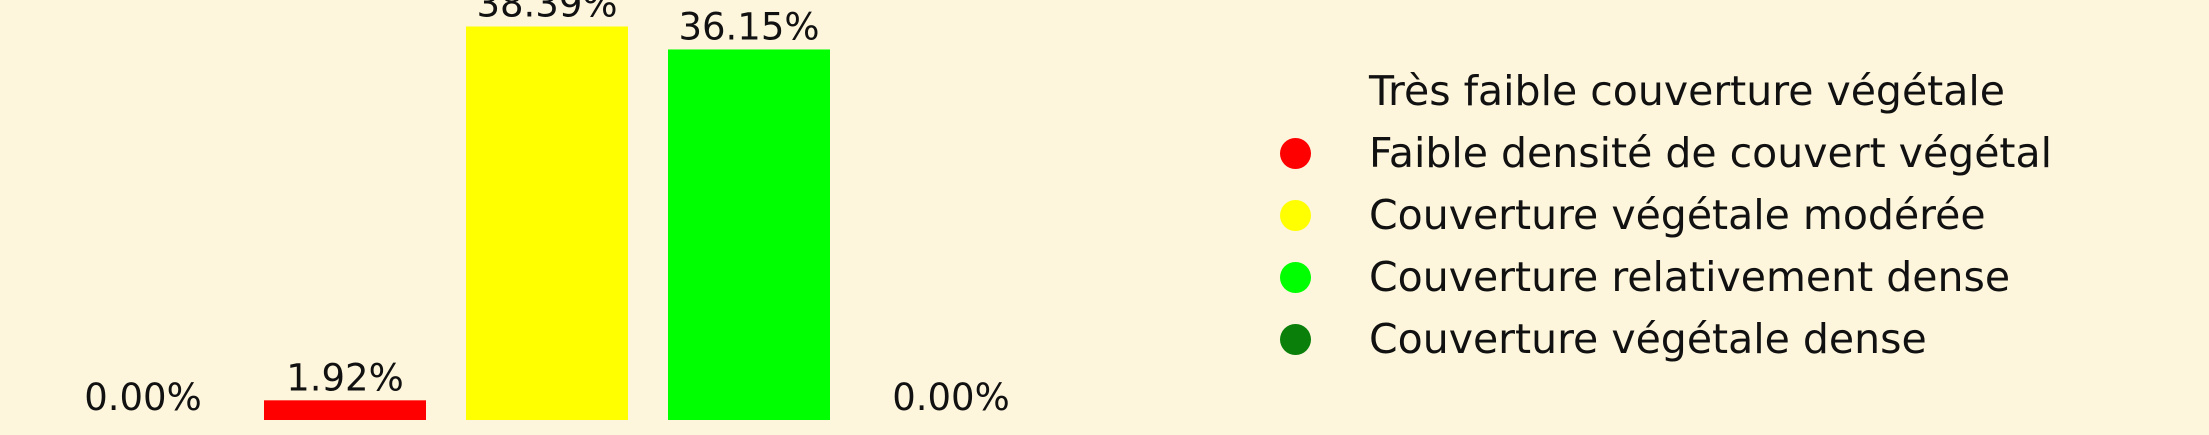 The height and width of the screenshot is (435, 2209). I want to click on legend-item-3: Couverture végétale modérée, so click(1666, 215).